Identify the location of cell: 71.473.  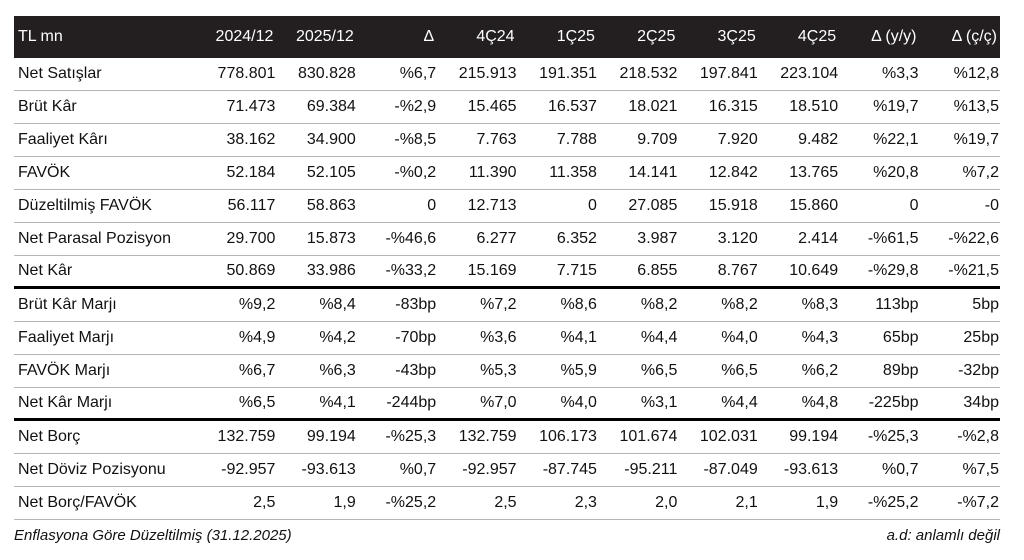
(236, 107).